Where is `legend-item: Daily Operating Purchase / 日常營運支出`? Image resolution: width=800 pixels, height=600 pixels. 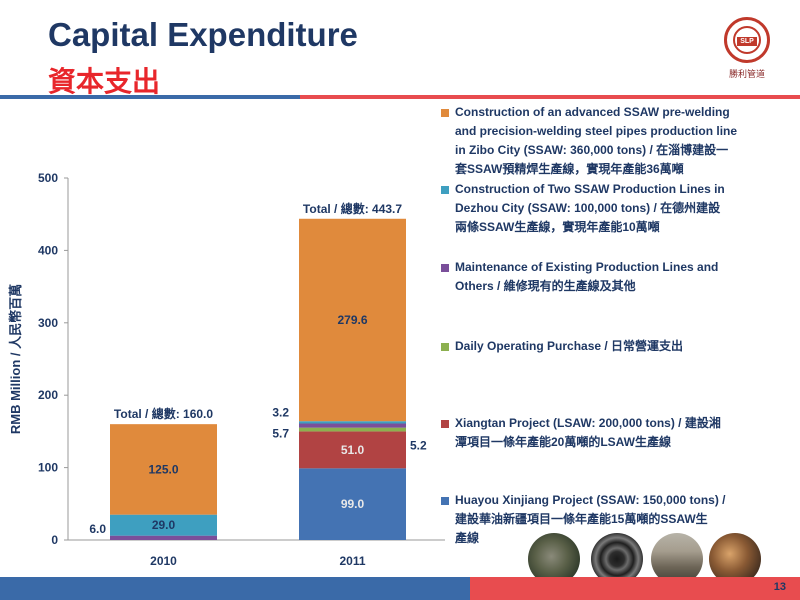 legend-item: Daily Operating Purchase / 日常營運支出 is located at coordinates (613, 346).